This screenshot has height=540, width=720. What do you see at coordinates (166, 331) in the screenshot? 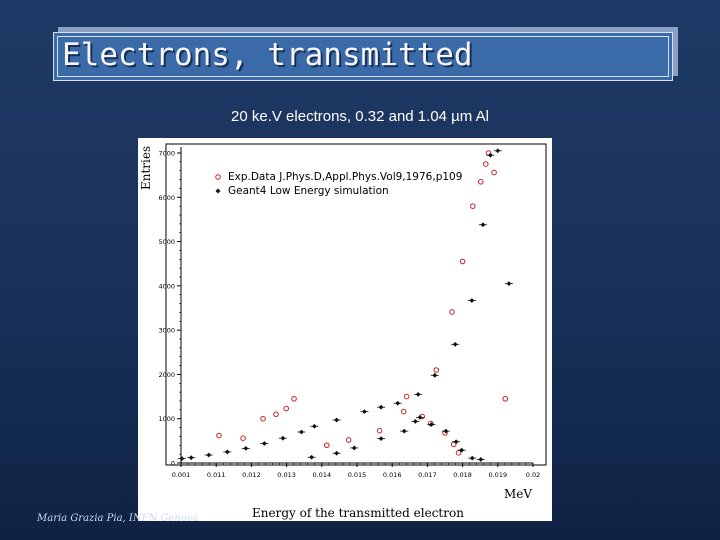
I see `y-tick-label: 3000` at bounding box center [166, 331].